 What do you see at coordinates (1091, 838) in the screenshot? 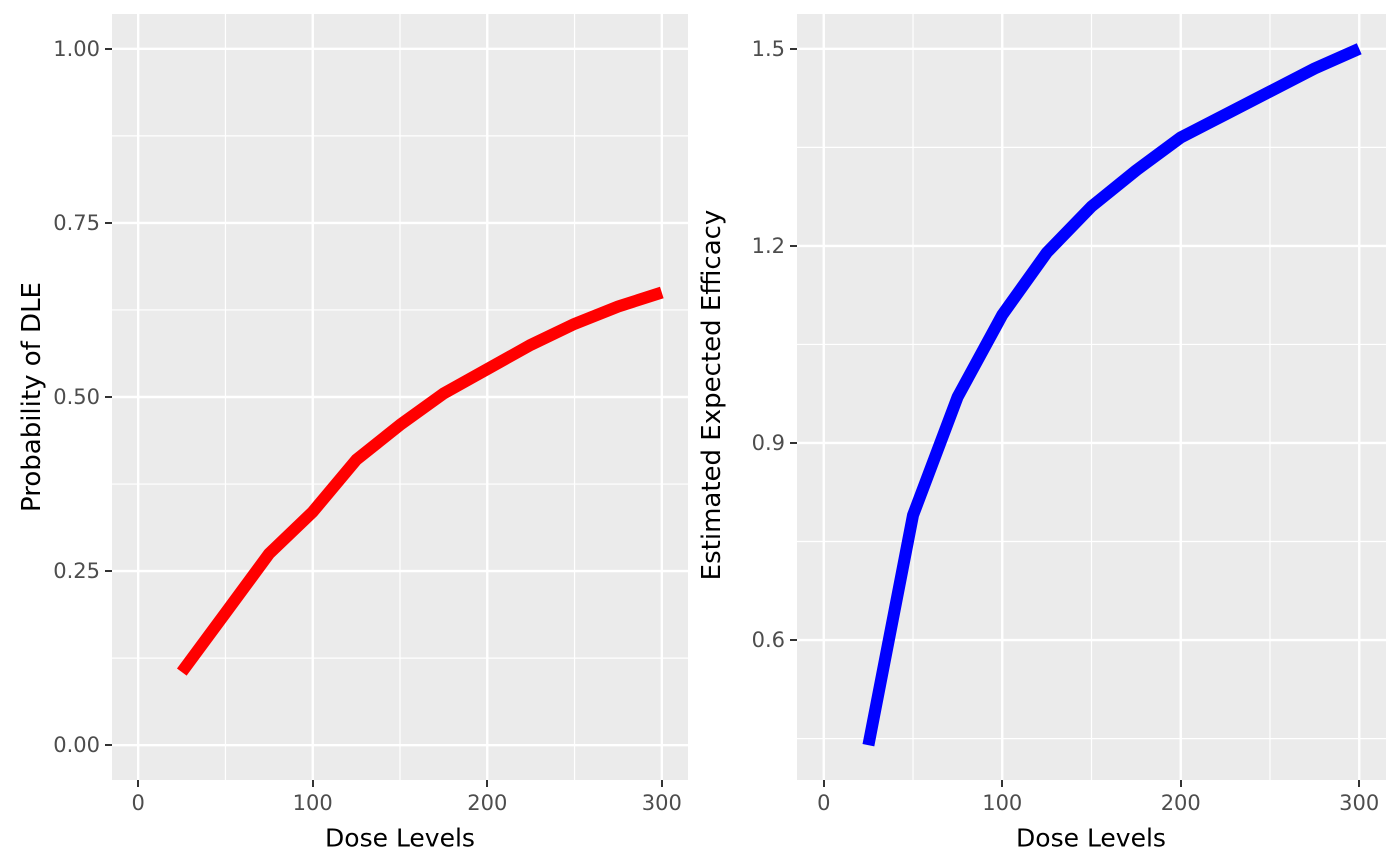
I see `x-axis-title-right: Dose Levels` at bounding box center [1091, 838].